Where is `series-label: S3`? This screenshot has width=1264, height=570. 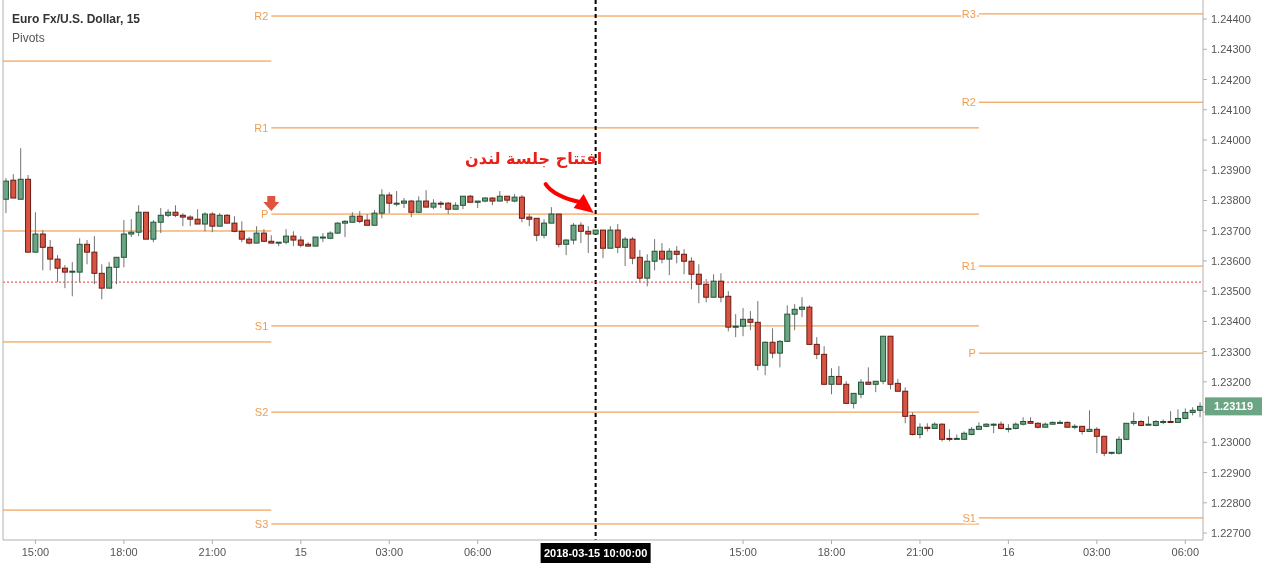
series-label: S3 is located at coordinates (261, 523).